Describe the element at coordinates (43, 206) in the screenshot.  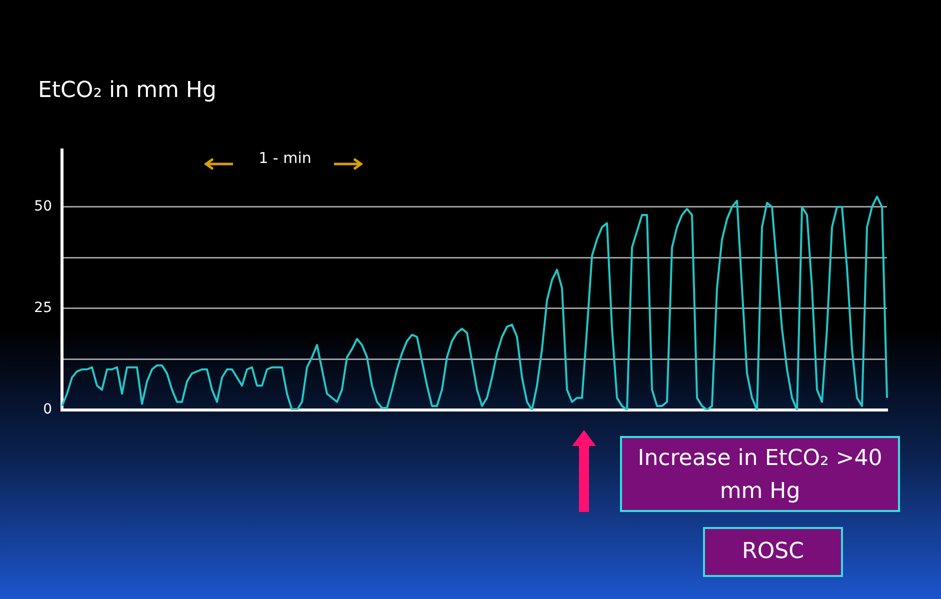
I see `y-tick-label: 50` at that location.